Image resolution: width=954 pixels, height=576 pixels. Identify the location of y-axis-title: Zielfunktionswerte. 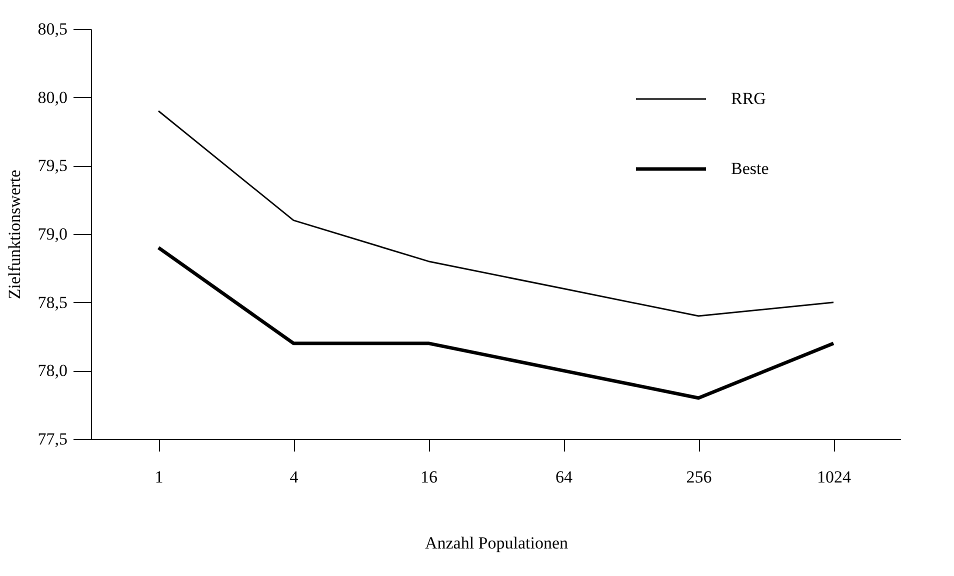
(14, 235).